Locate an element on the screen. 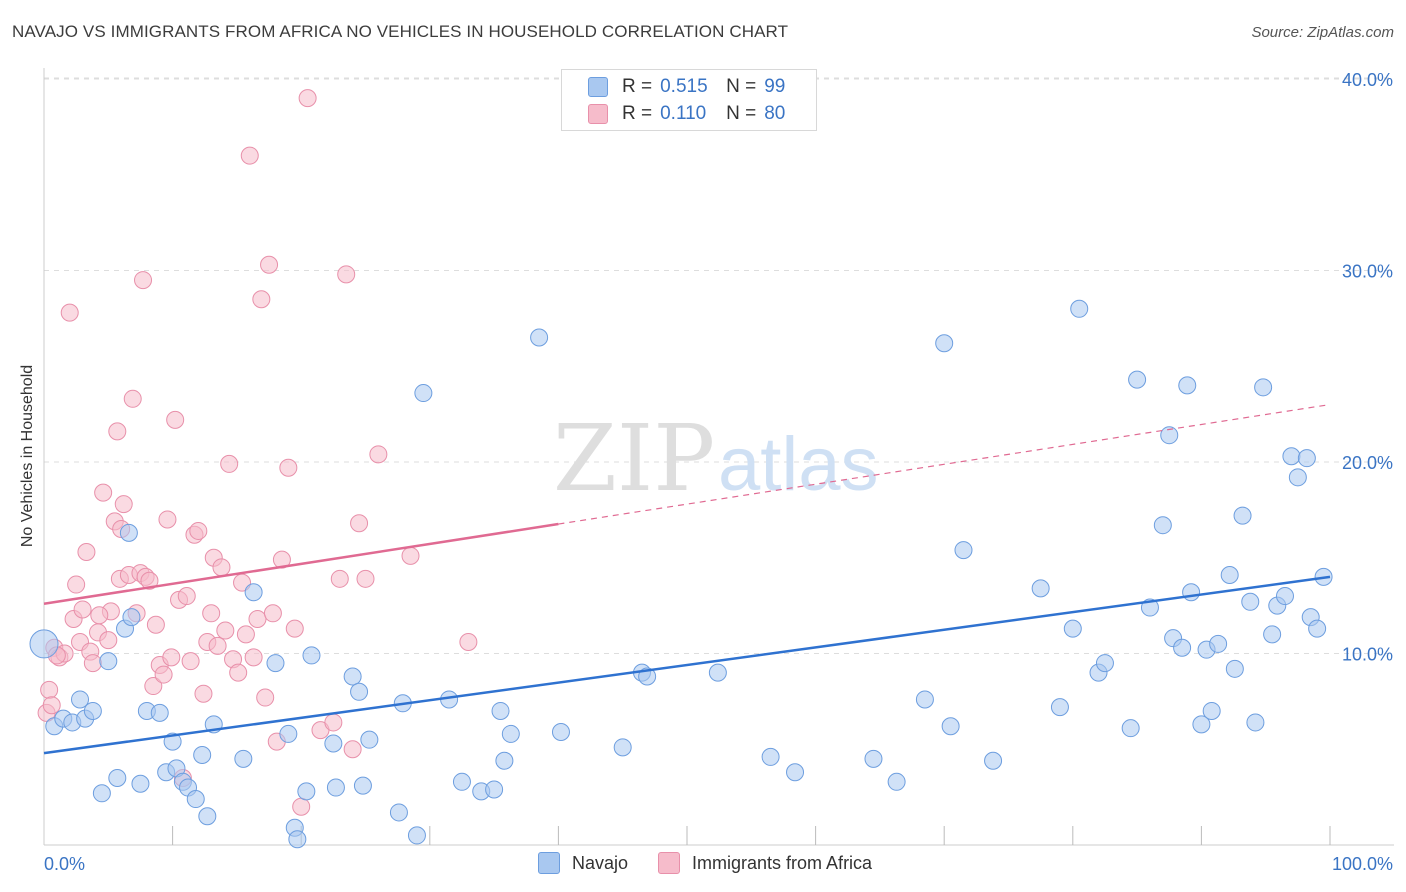 The height and width of the screenshot is (892, 1406). watermark-zip: ZIP is located at coordinates (634, 458).